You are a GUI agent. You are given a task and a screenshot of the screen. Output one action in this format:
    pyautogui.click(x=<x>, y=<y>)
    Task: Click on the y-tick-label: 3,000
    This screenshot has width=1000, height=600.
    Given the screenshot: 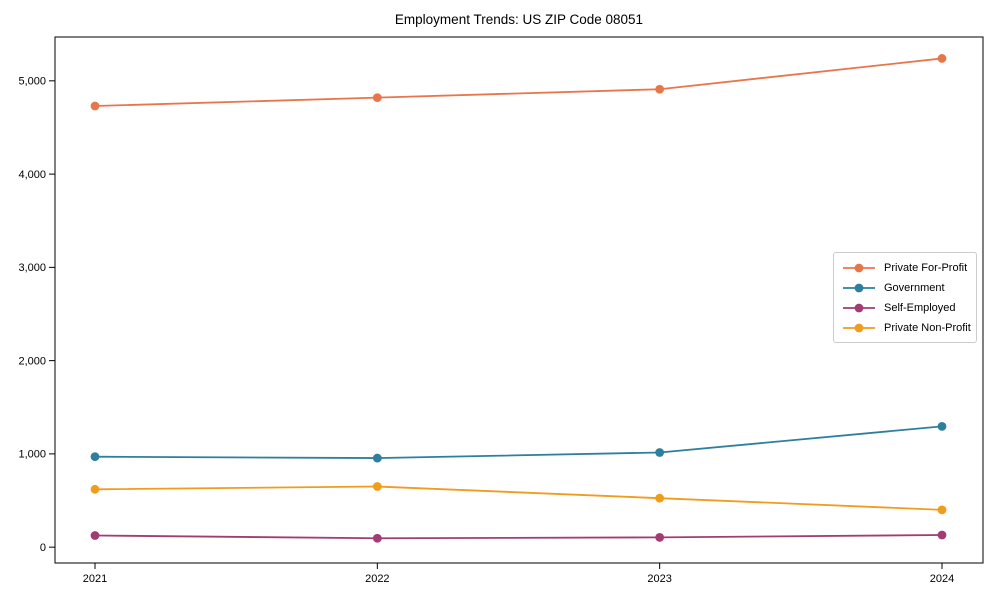 What is the action you would take?
    pyautogui.click(x=32, y=268)
    